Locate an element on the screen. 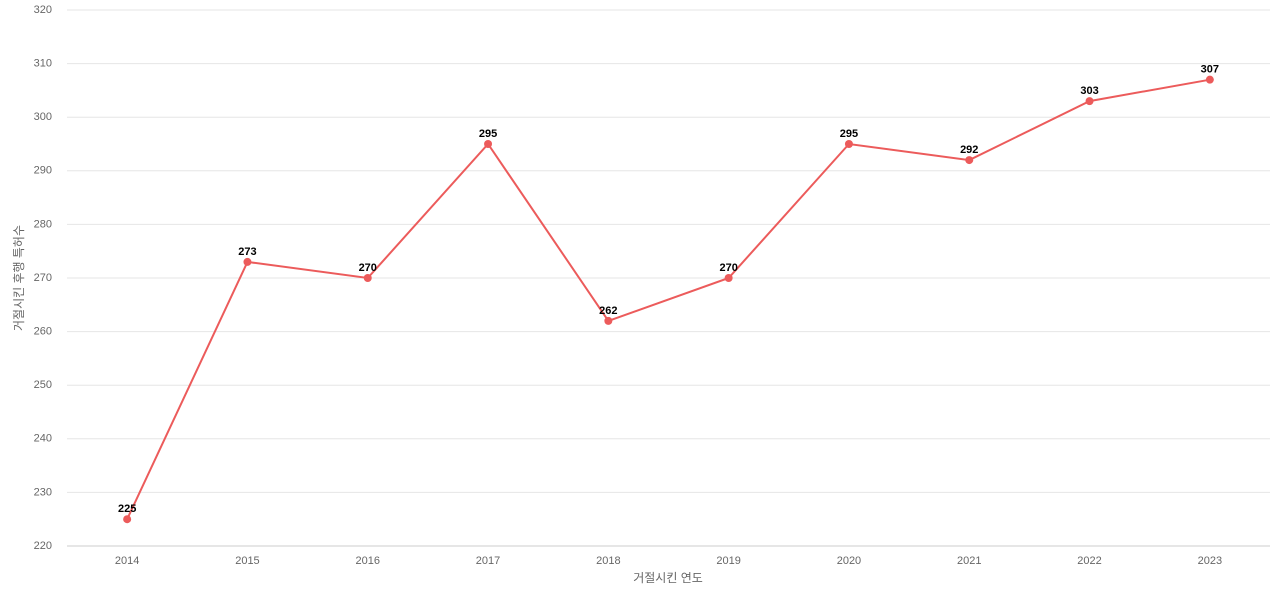  x-tick-label: 2023 is located at coordinates (1210, 561).